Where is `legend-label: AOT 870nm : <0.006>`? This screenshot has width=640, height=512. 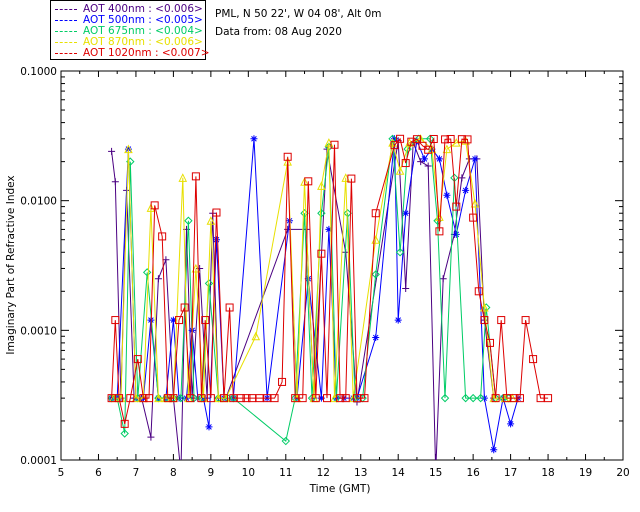 legend-label: AOT 870nm : <0.006> is located at coordinates (143, 42).